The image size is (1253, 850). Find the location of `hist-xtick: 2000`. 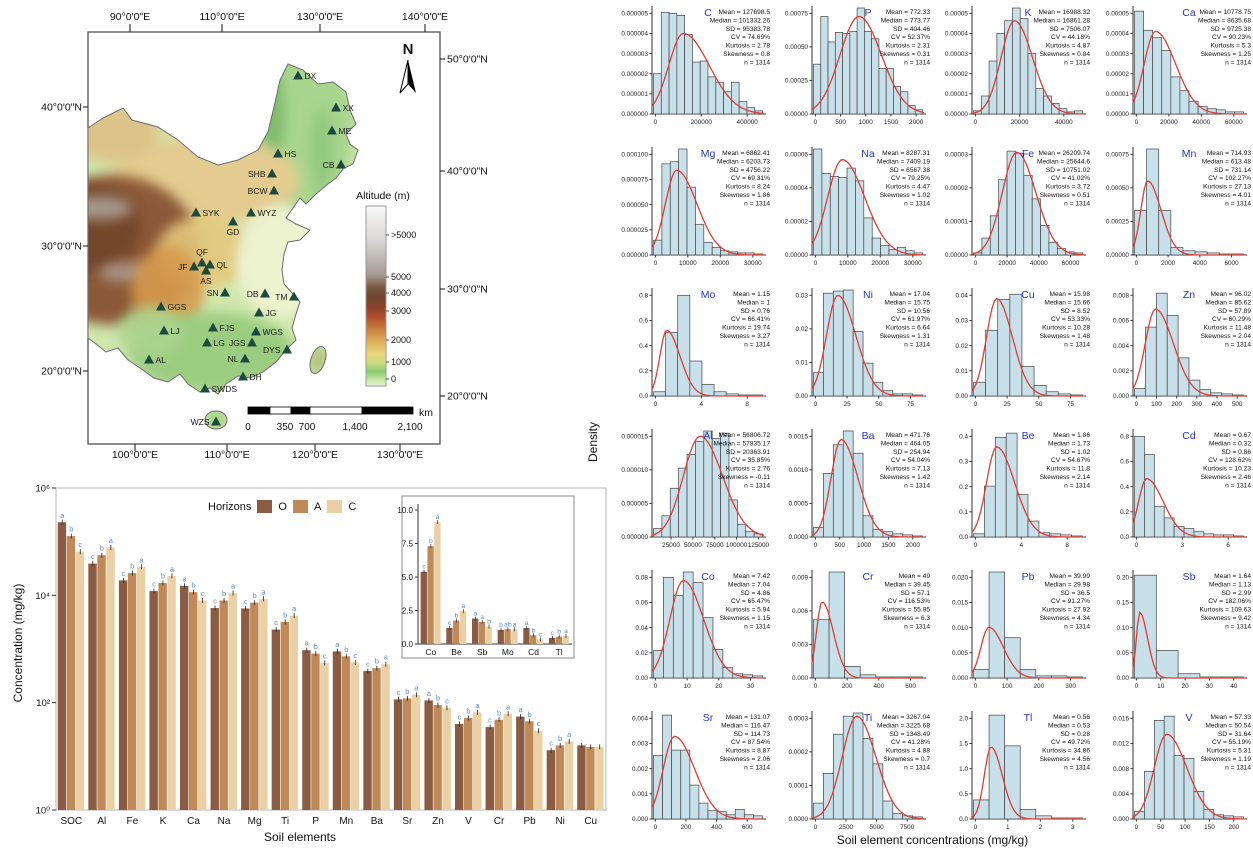

hist-xtick: 2000 is located at coordinates (913, 545).